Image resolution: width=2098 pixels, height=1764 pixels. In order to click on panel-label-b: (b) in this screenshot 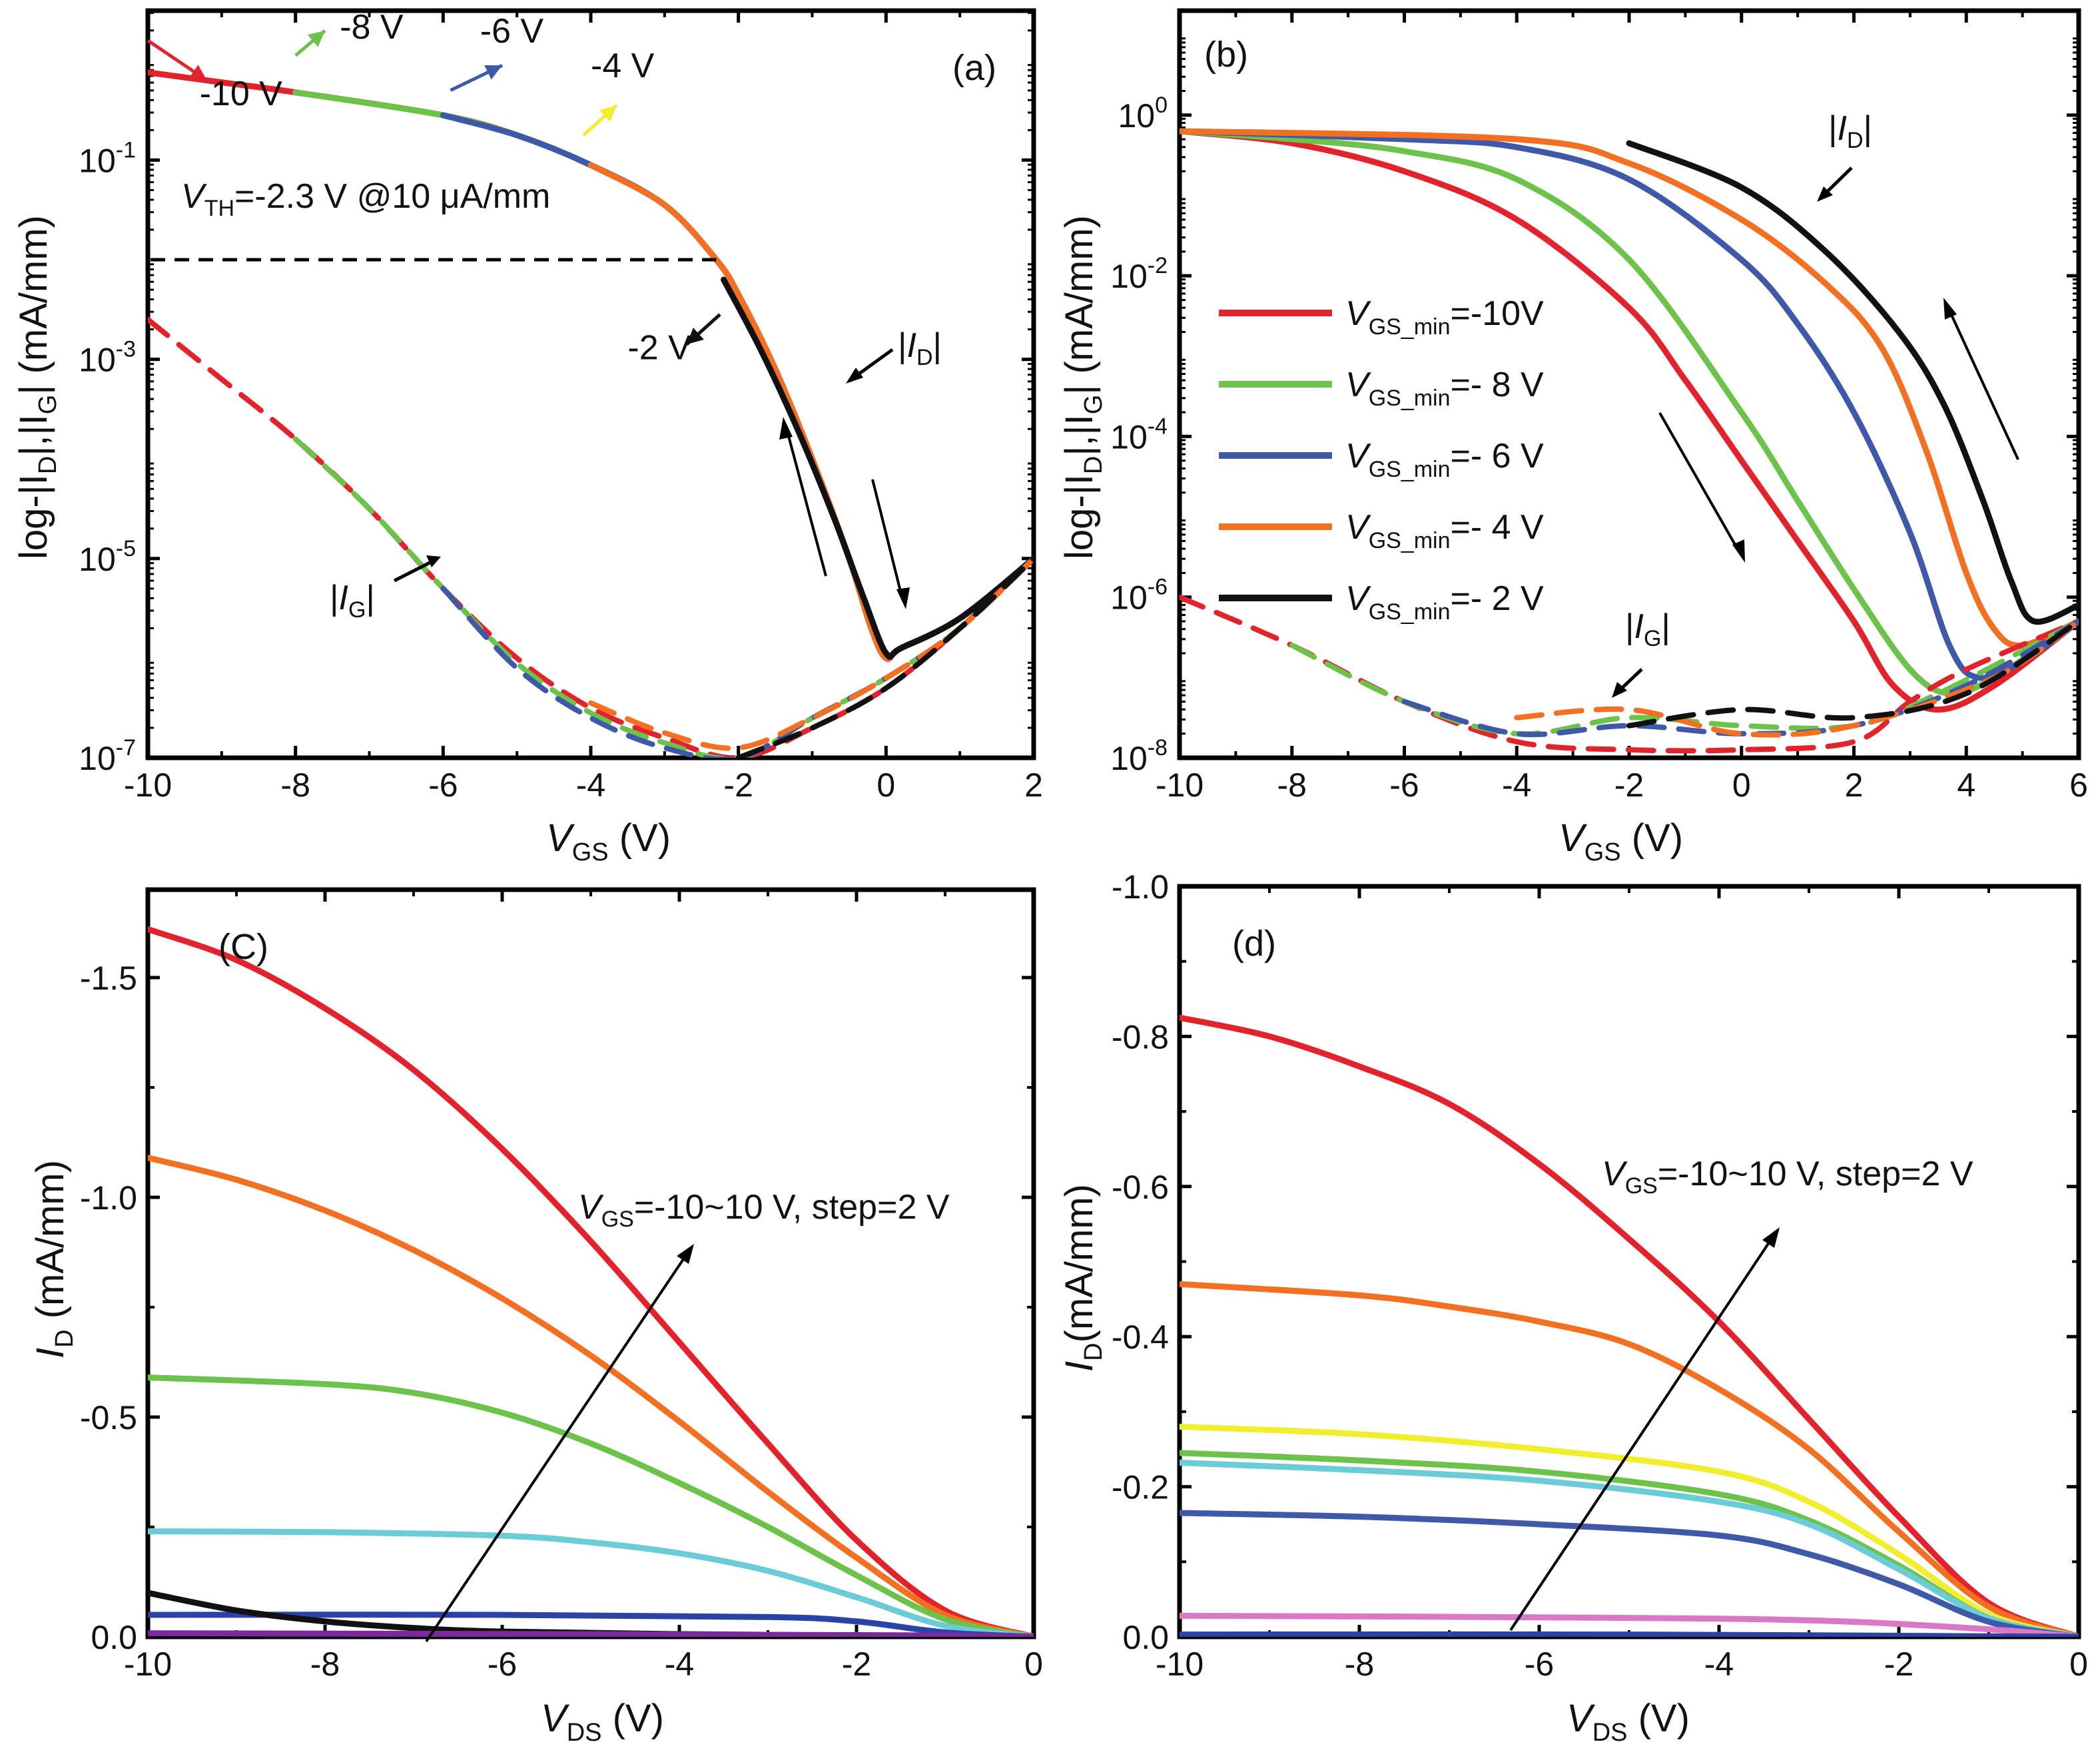, I will do `click(1226, 55)`.